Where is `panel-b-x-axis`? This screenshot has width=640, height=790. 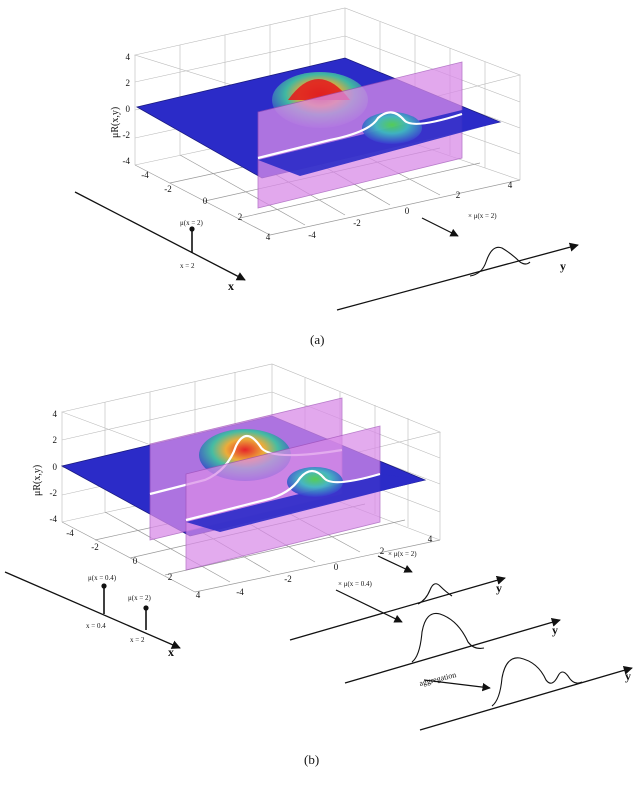
panel-b-x-axis is located at coordinates (92, 610).